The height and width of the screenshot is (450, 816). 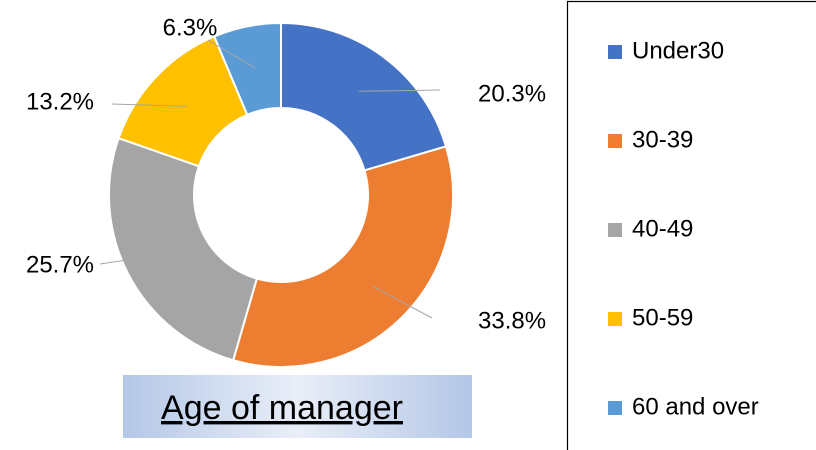 I want to click on legend-label: 40-49, so click(x=662, y=228).